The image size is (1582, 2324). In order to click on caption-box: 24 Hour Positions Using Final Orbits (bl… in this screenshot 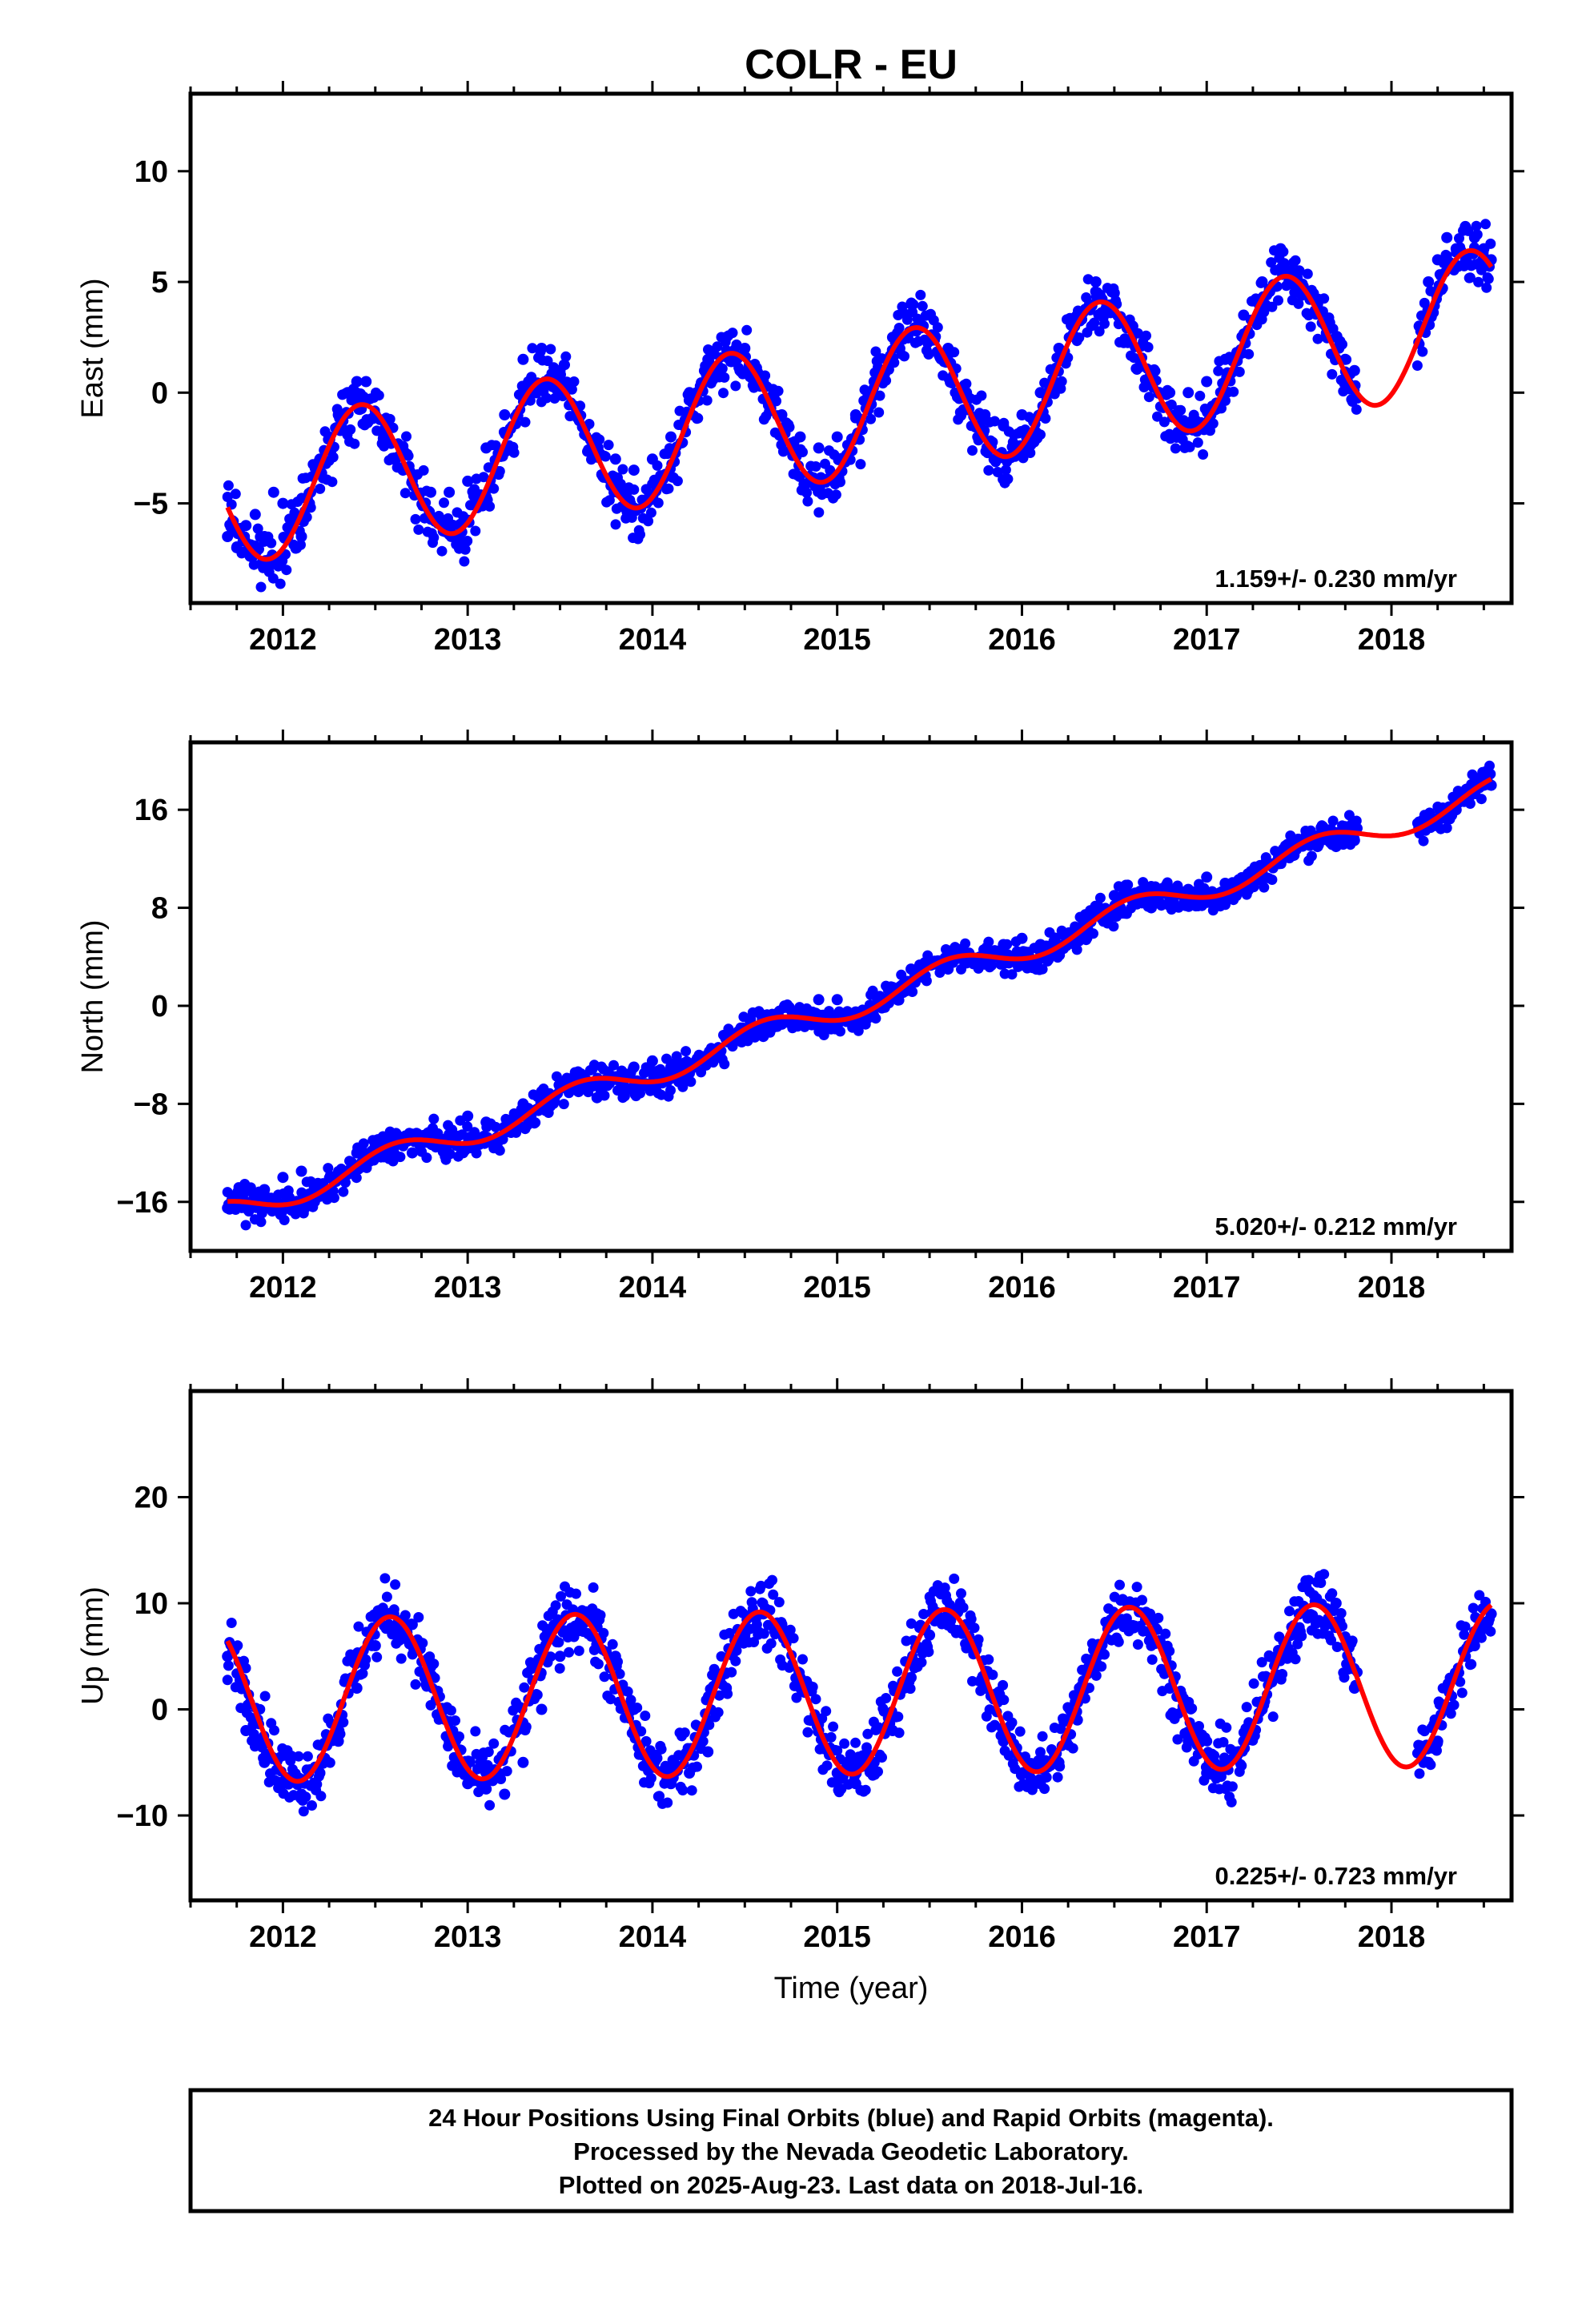, I will do `click(851, 2150)`.